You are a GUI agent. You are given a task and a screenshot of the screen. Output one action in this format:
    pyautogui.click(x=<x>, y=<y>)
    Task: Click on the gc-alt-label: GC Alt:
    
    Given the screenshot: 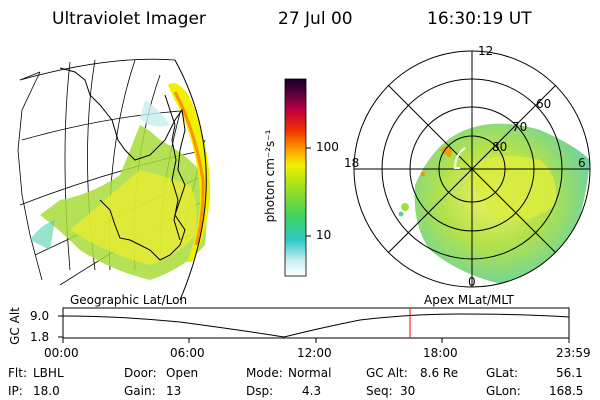 What is the action you would take?
    pyautogui.click(x=387, y=373)
    